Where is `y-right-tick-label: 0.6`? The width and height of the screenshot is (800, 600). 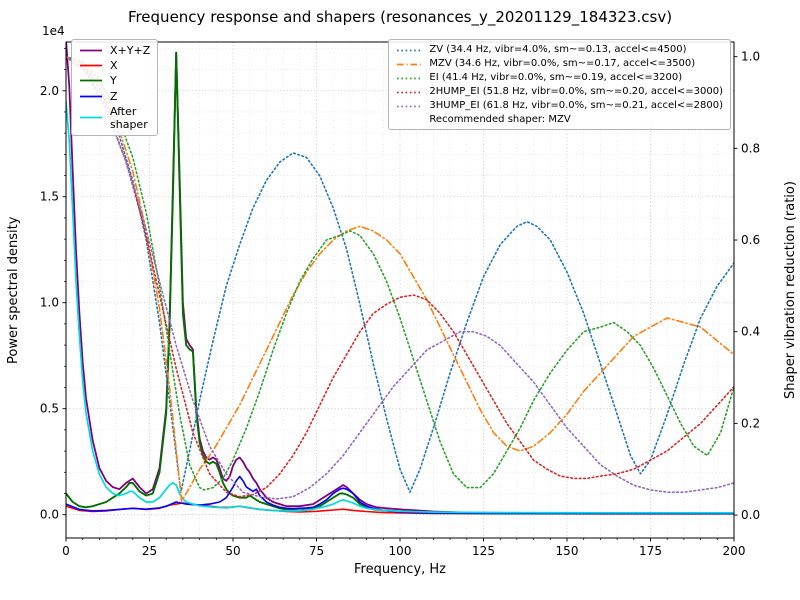
y-right-tick-label: 0.6 is located at coordinates (750, 240).